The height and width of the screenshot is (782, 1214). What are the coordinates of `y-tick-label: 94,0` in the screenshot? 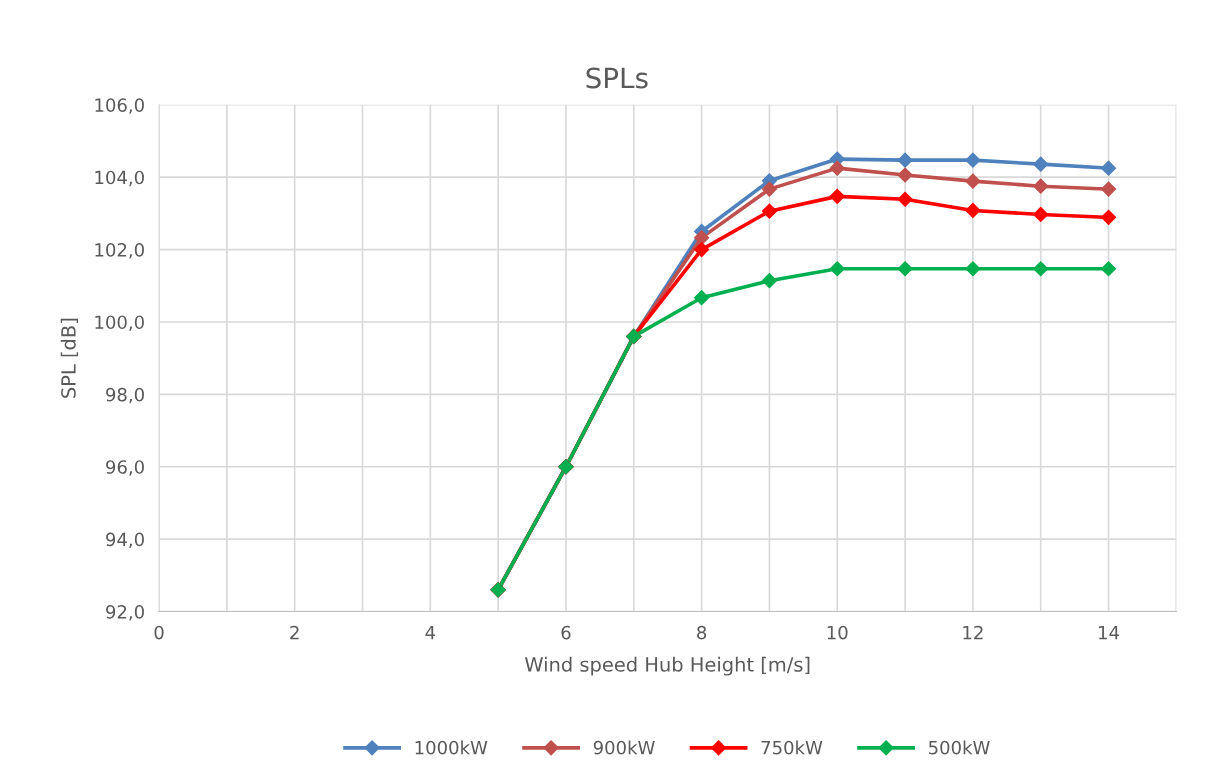 It's located at (125, 540).